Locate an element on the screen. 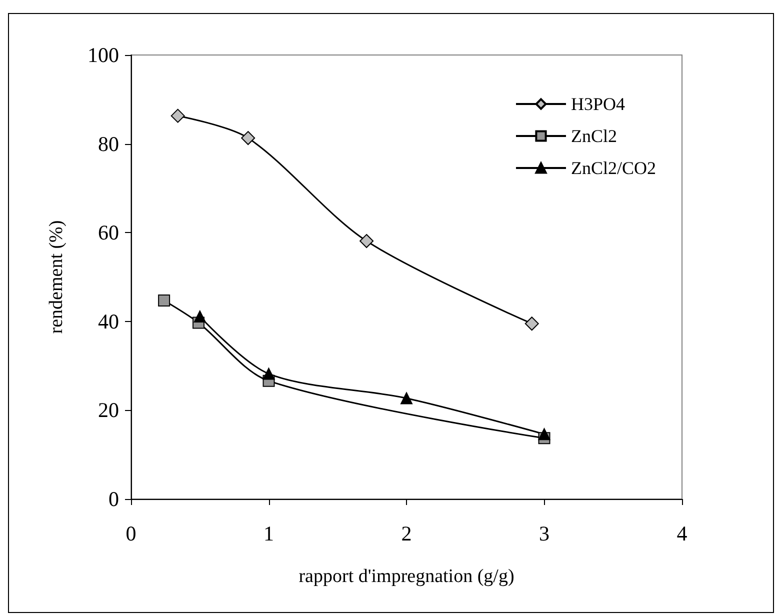 Image resolution: width=779 pixels, height=615 pixels. y-tick-label: 60 is located at coordinates (108, 232).